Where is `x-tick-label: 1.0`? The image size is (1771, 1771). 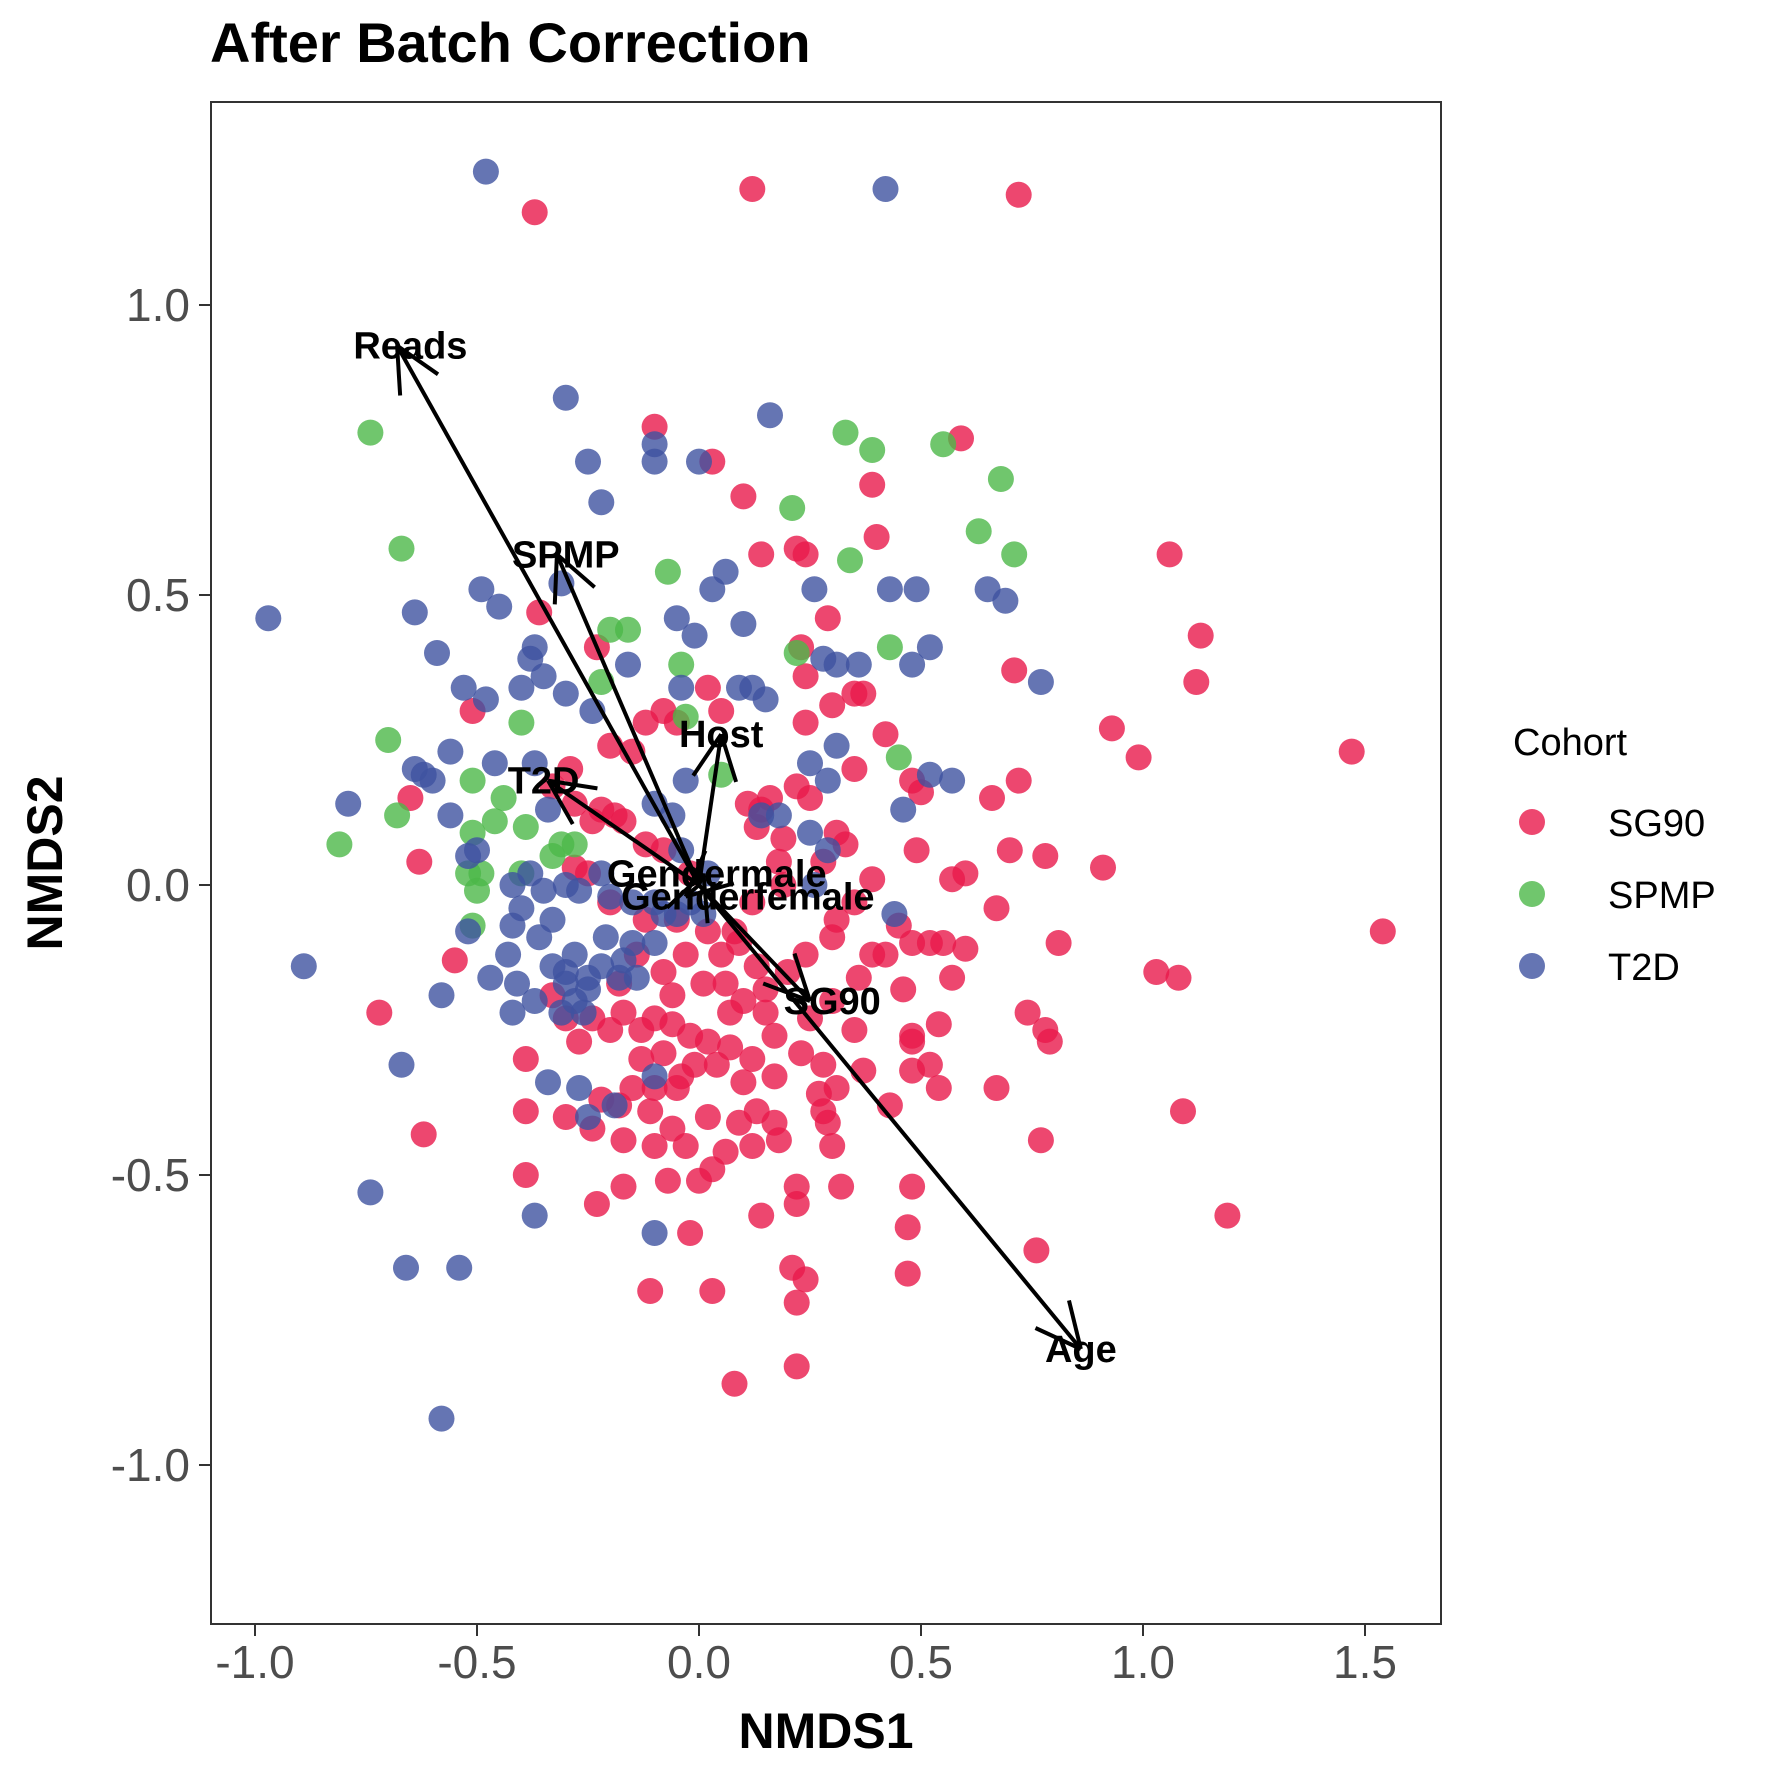 x-tick-label: 1.0 is located at coordinates (1143, 1662).